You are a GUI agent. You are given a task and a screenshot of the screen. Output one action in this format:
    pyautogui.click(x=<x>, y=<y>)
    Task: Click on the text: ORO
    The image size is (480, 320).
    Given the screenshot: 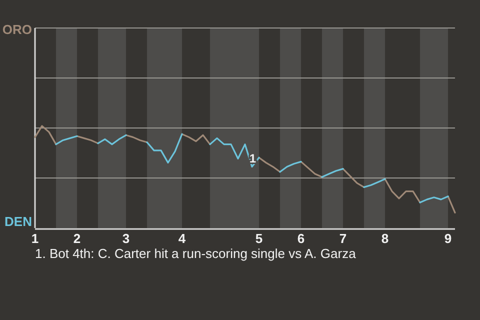 What is the action you would take?
    pyautogui.click(x=17, y=29)
    